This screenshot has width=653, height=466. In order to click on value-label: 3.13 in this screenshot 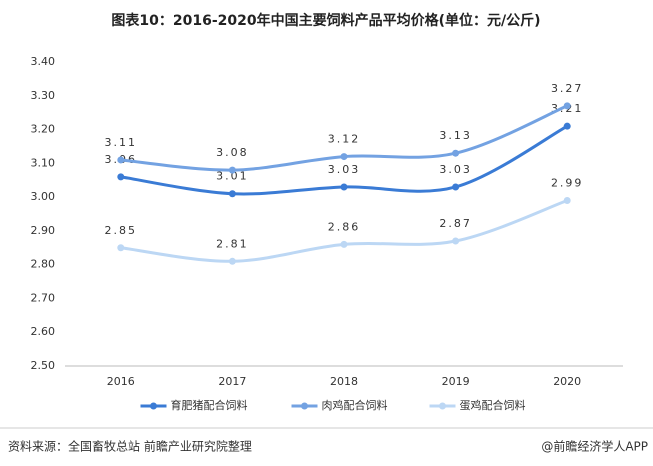, I will do `click(455, 135)`.